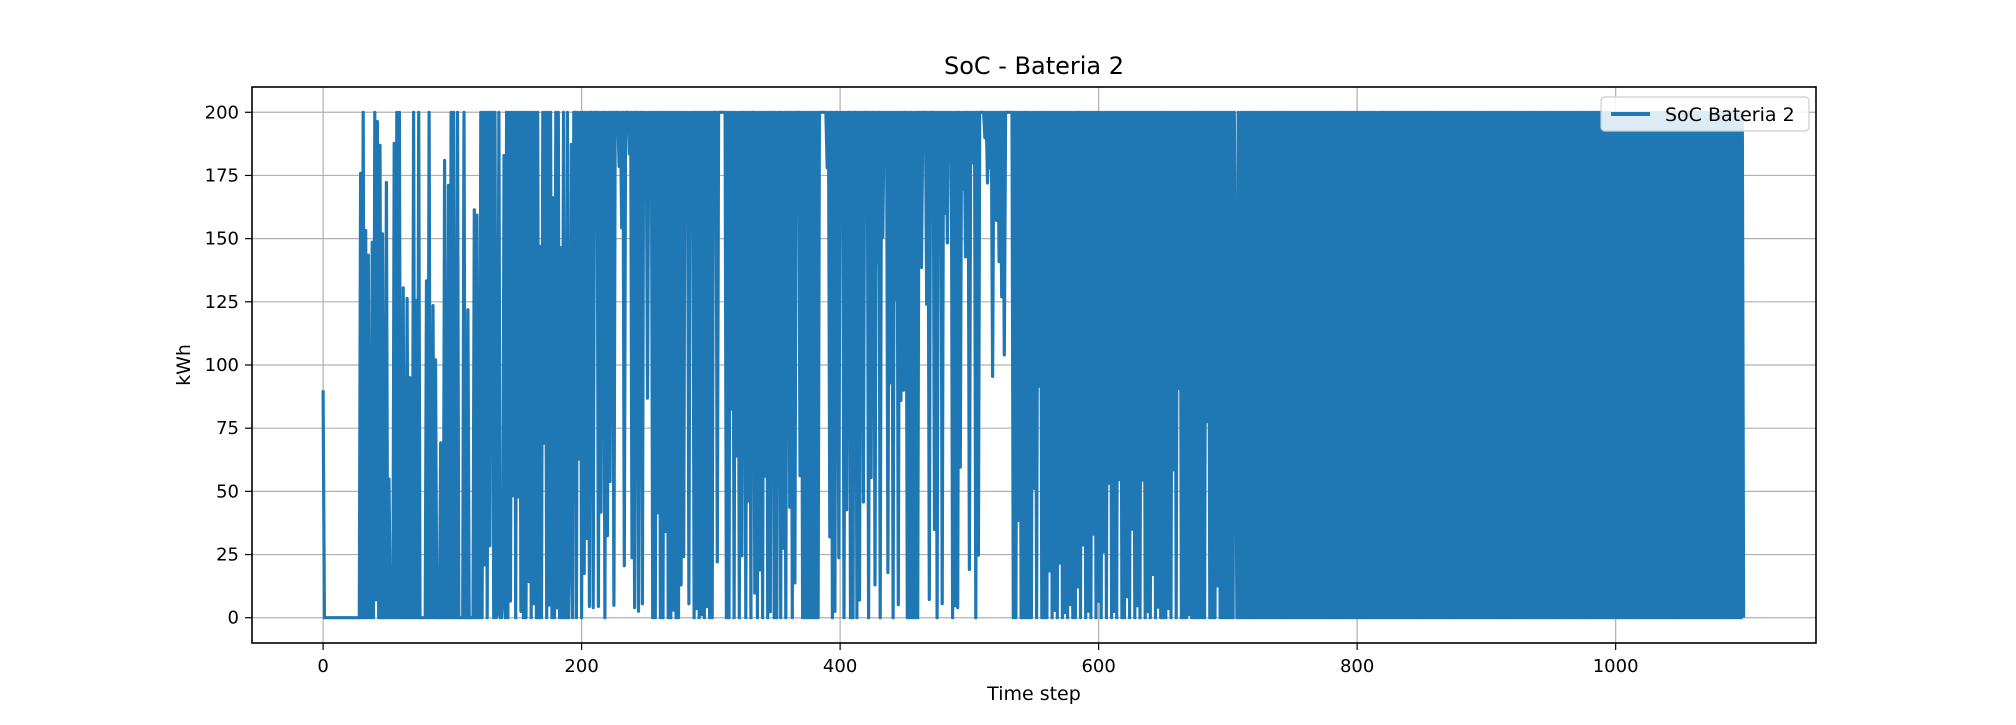  What do you see at coordinates (227, 555) in the screenshot?
I see `y-tick-label: 25` at bounding box center [227, 555].